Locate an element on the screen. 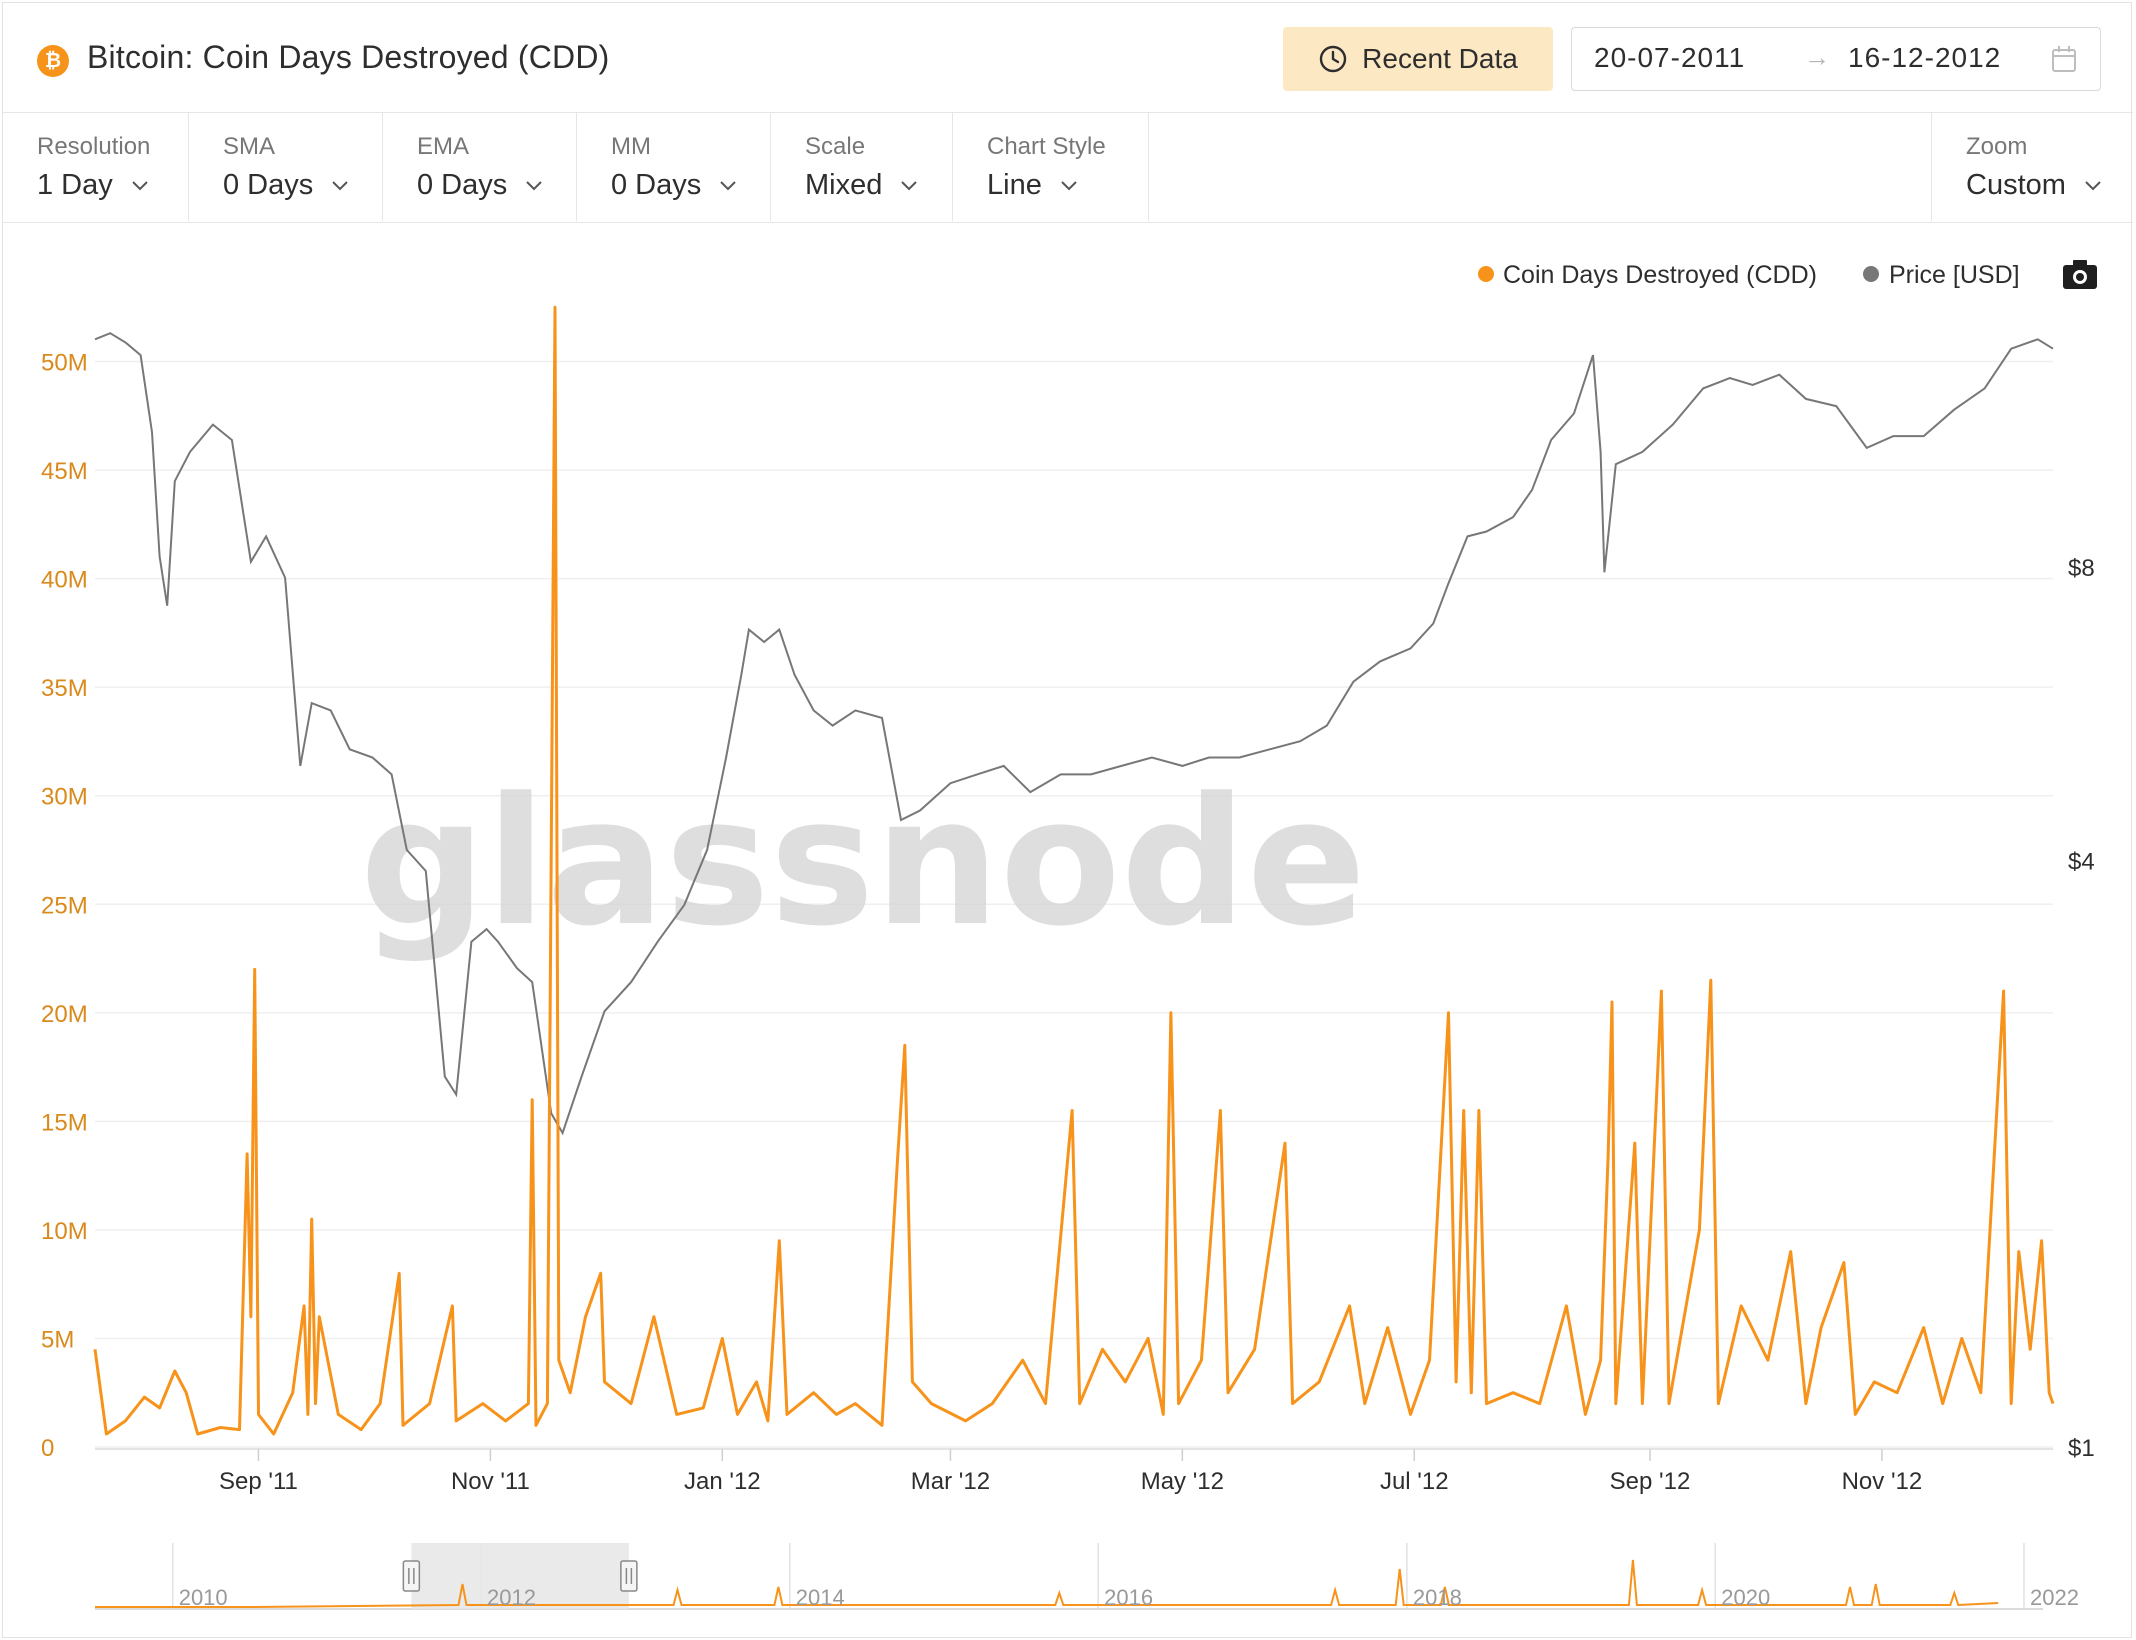 Image resolution: width=2136 pixels, height=1640 pixels. glassnode-watermark: glassnode is located at coordinates (863, 862).